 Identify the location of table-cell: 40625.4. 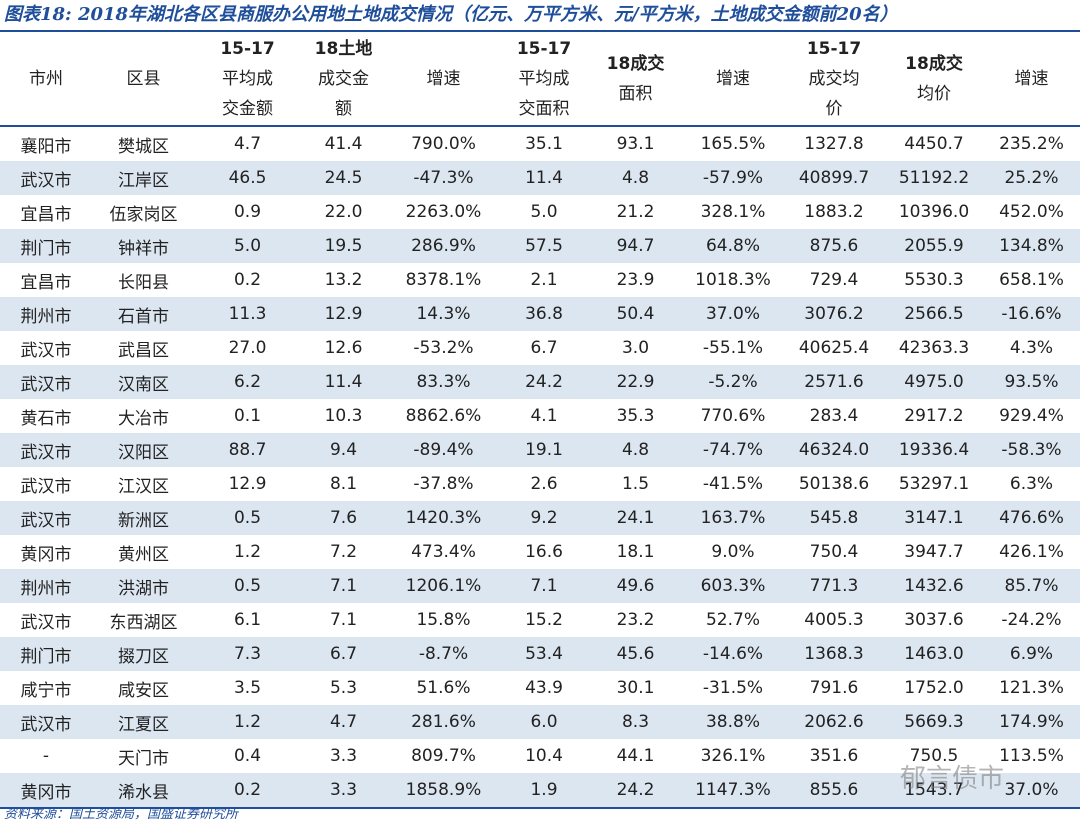
(834, 348).